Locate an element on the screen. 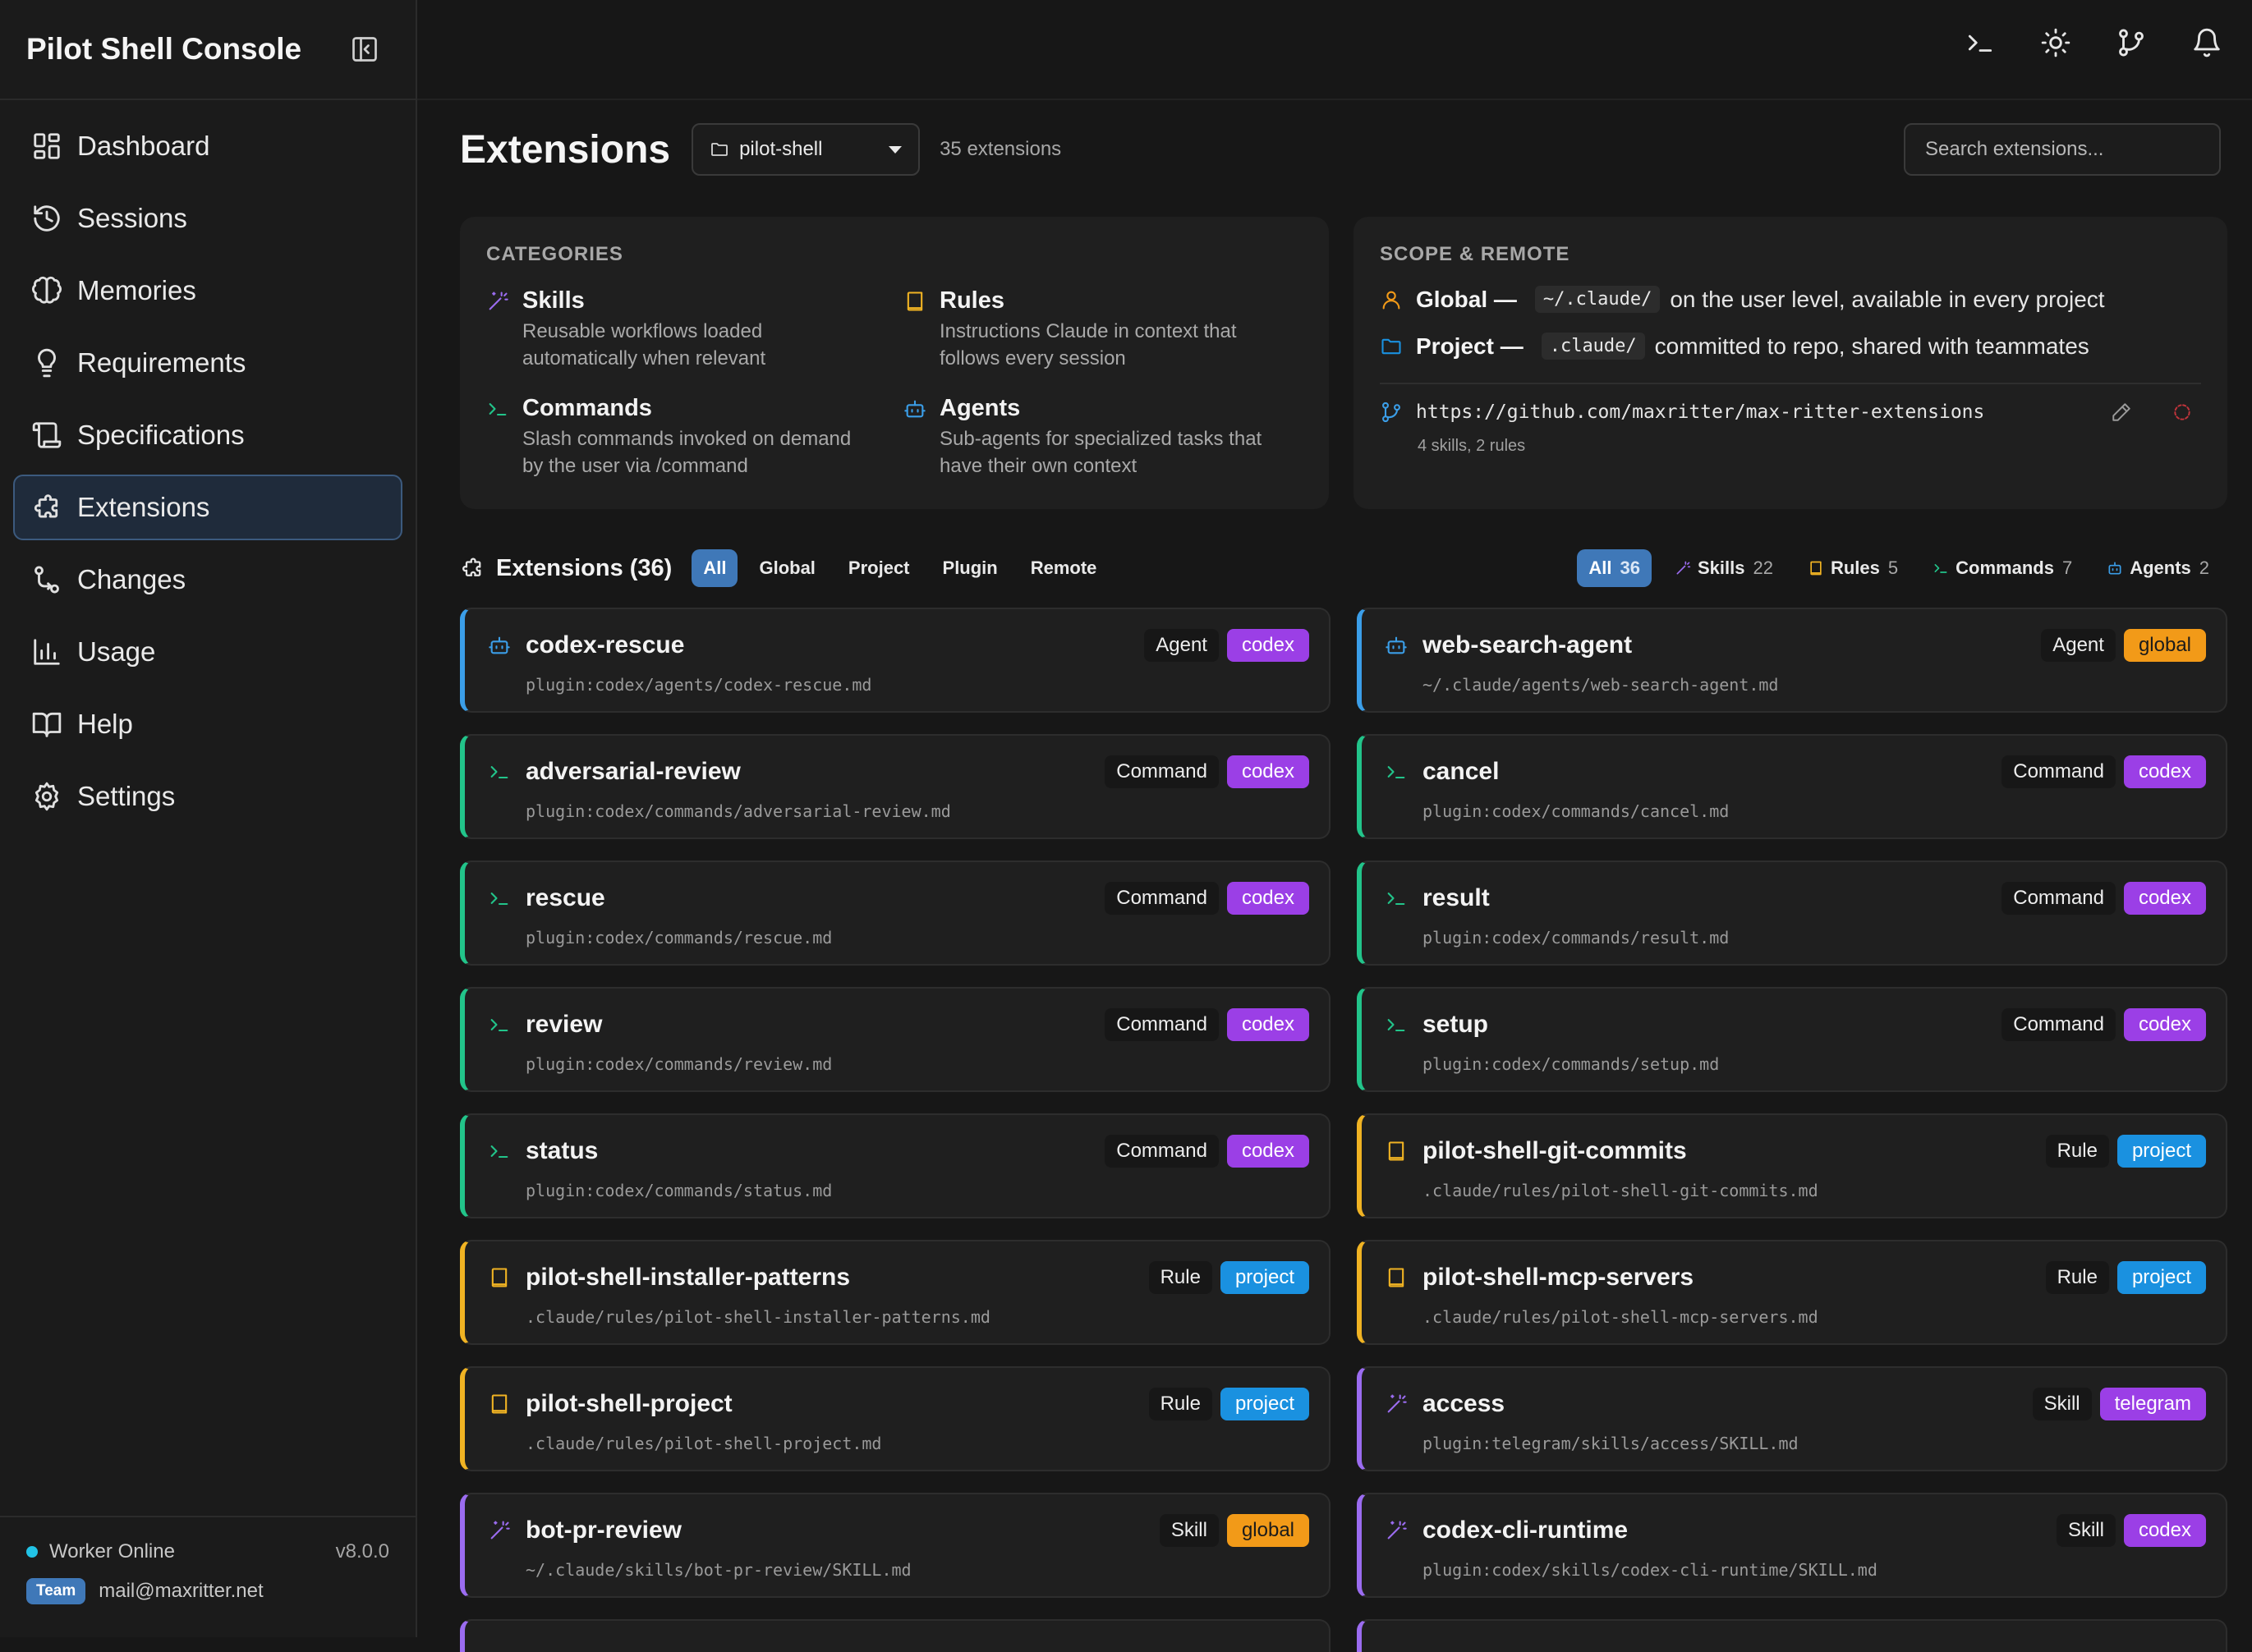  type-badge: Skill is located at coordinates (1189, 1531).